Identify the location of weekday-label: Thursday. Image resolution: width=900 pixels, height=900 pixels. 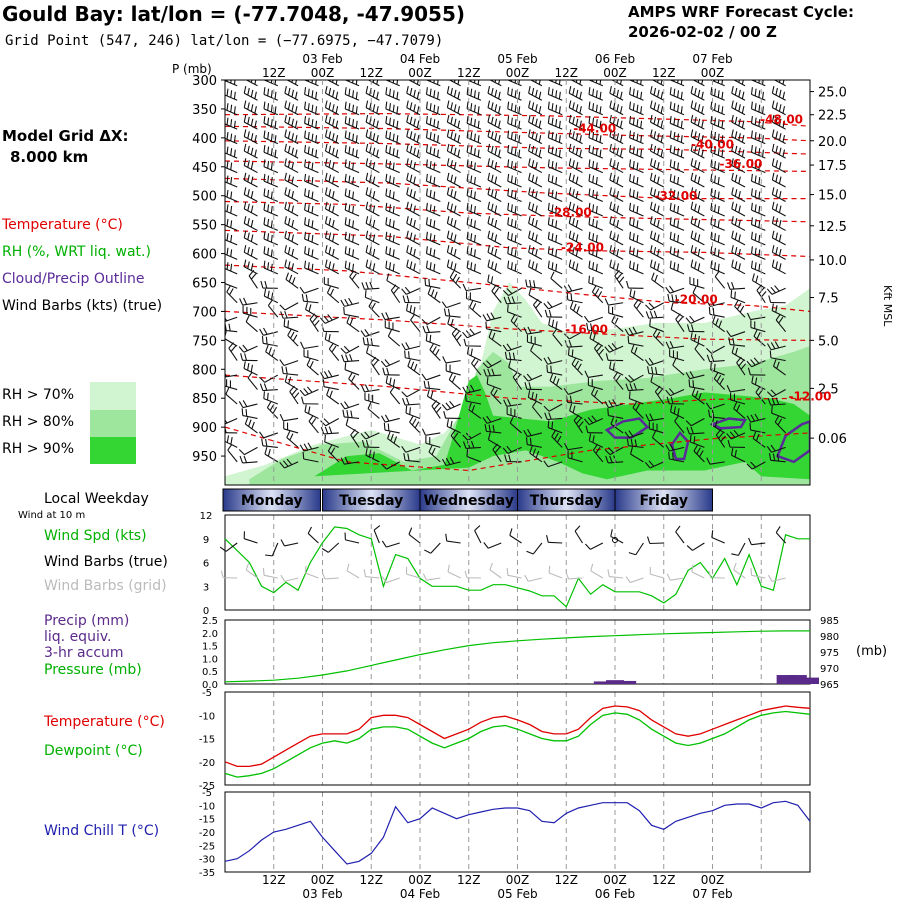
(566, 501).